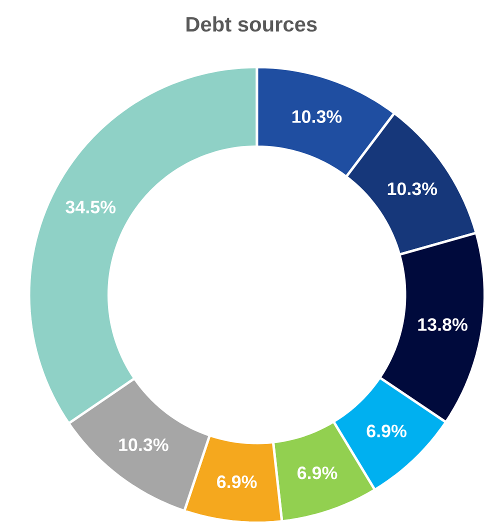 This screenshot has height=524, width=503. Describe the element at coordinates (443, 324) in the screenshot. I see `data-label: 13.8%` at that location.